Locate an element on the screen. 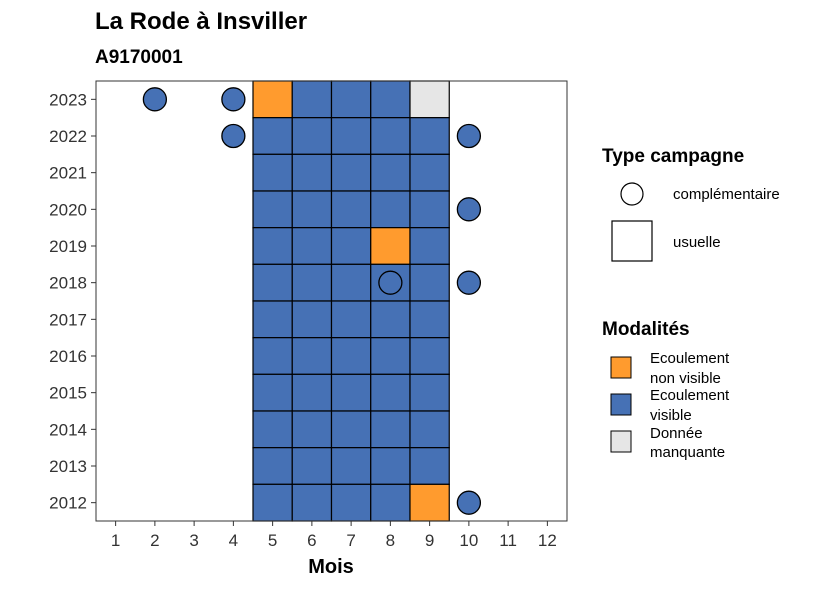  y-tick-label-2015: 2015 is located at coordinates (68, 393).